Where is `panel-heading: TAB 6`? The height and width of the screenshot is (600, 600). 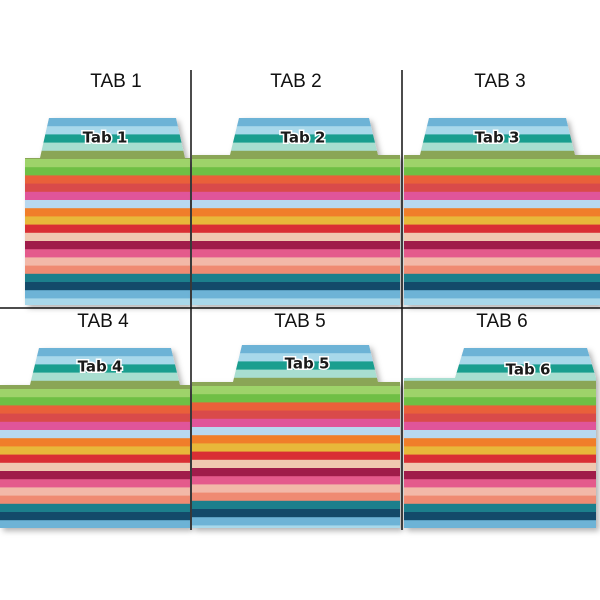
panel-heading: TAB 6 is located at coordinates (501, 321).